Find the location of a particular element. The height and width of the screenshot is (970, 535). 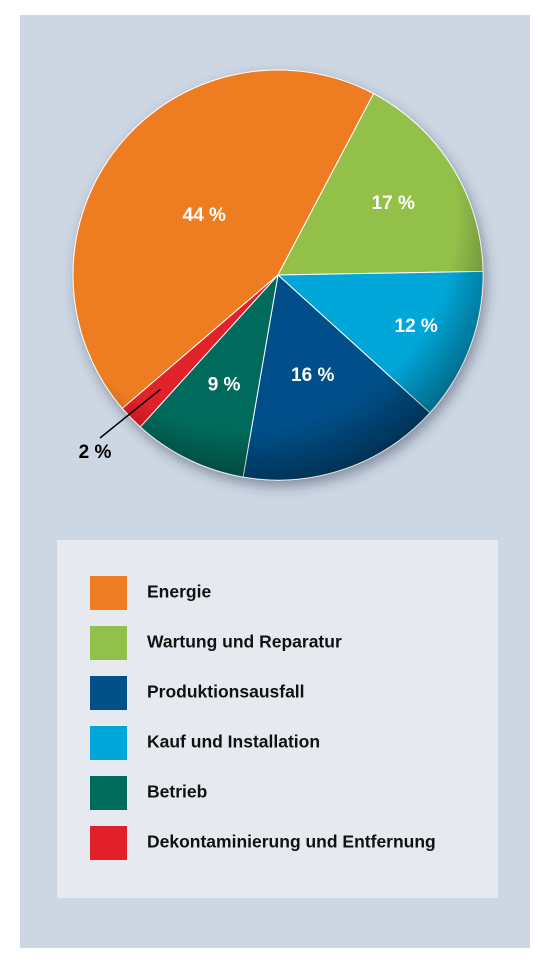

legend-label: Produktionsausfall is located at coordinates (226, 692).